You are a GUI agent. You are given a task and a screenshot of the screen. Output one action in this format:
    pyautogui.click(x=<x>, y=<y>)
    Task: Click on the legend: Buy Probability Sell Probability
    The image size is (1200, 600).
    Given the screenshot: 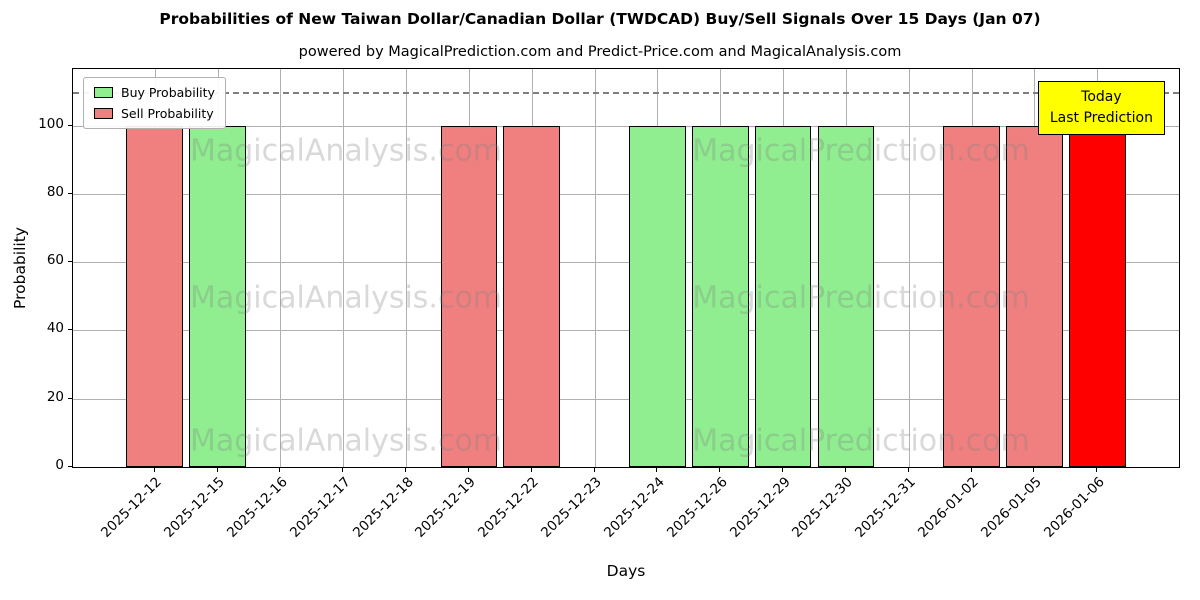 What is the action you would take?
    pyautogui.click(x=154, y=103)
    